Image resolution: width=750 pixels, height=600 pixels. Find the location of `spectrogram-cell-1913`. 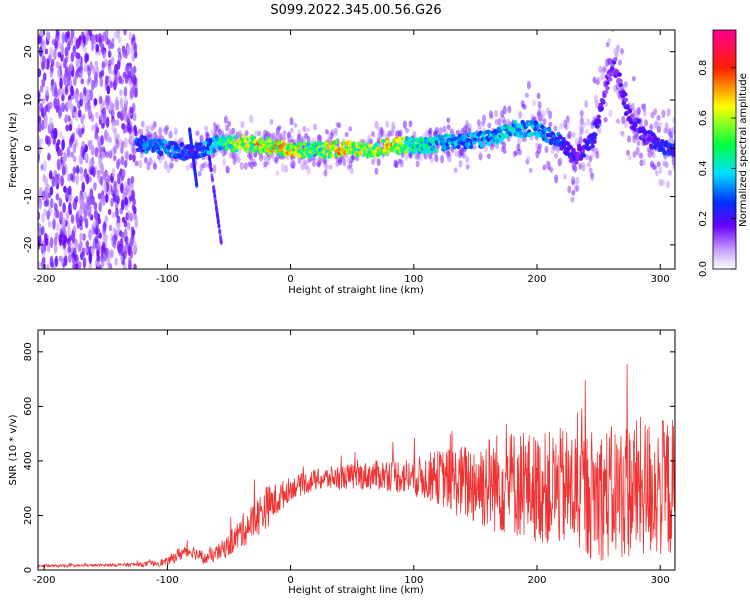

spectrogram-cell-1913 is located at coordinates (197, 184).